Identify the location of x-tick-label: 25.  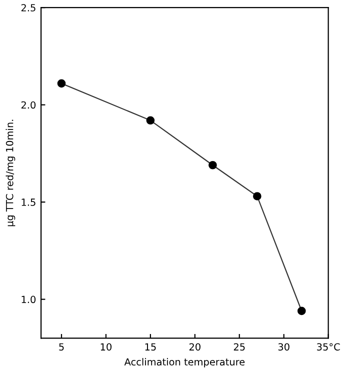
(239, 347).